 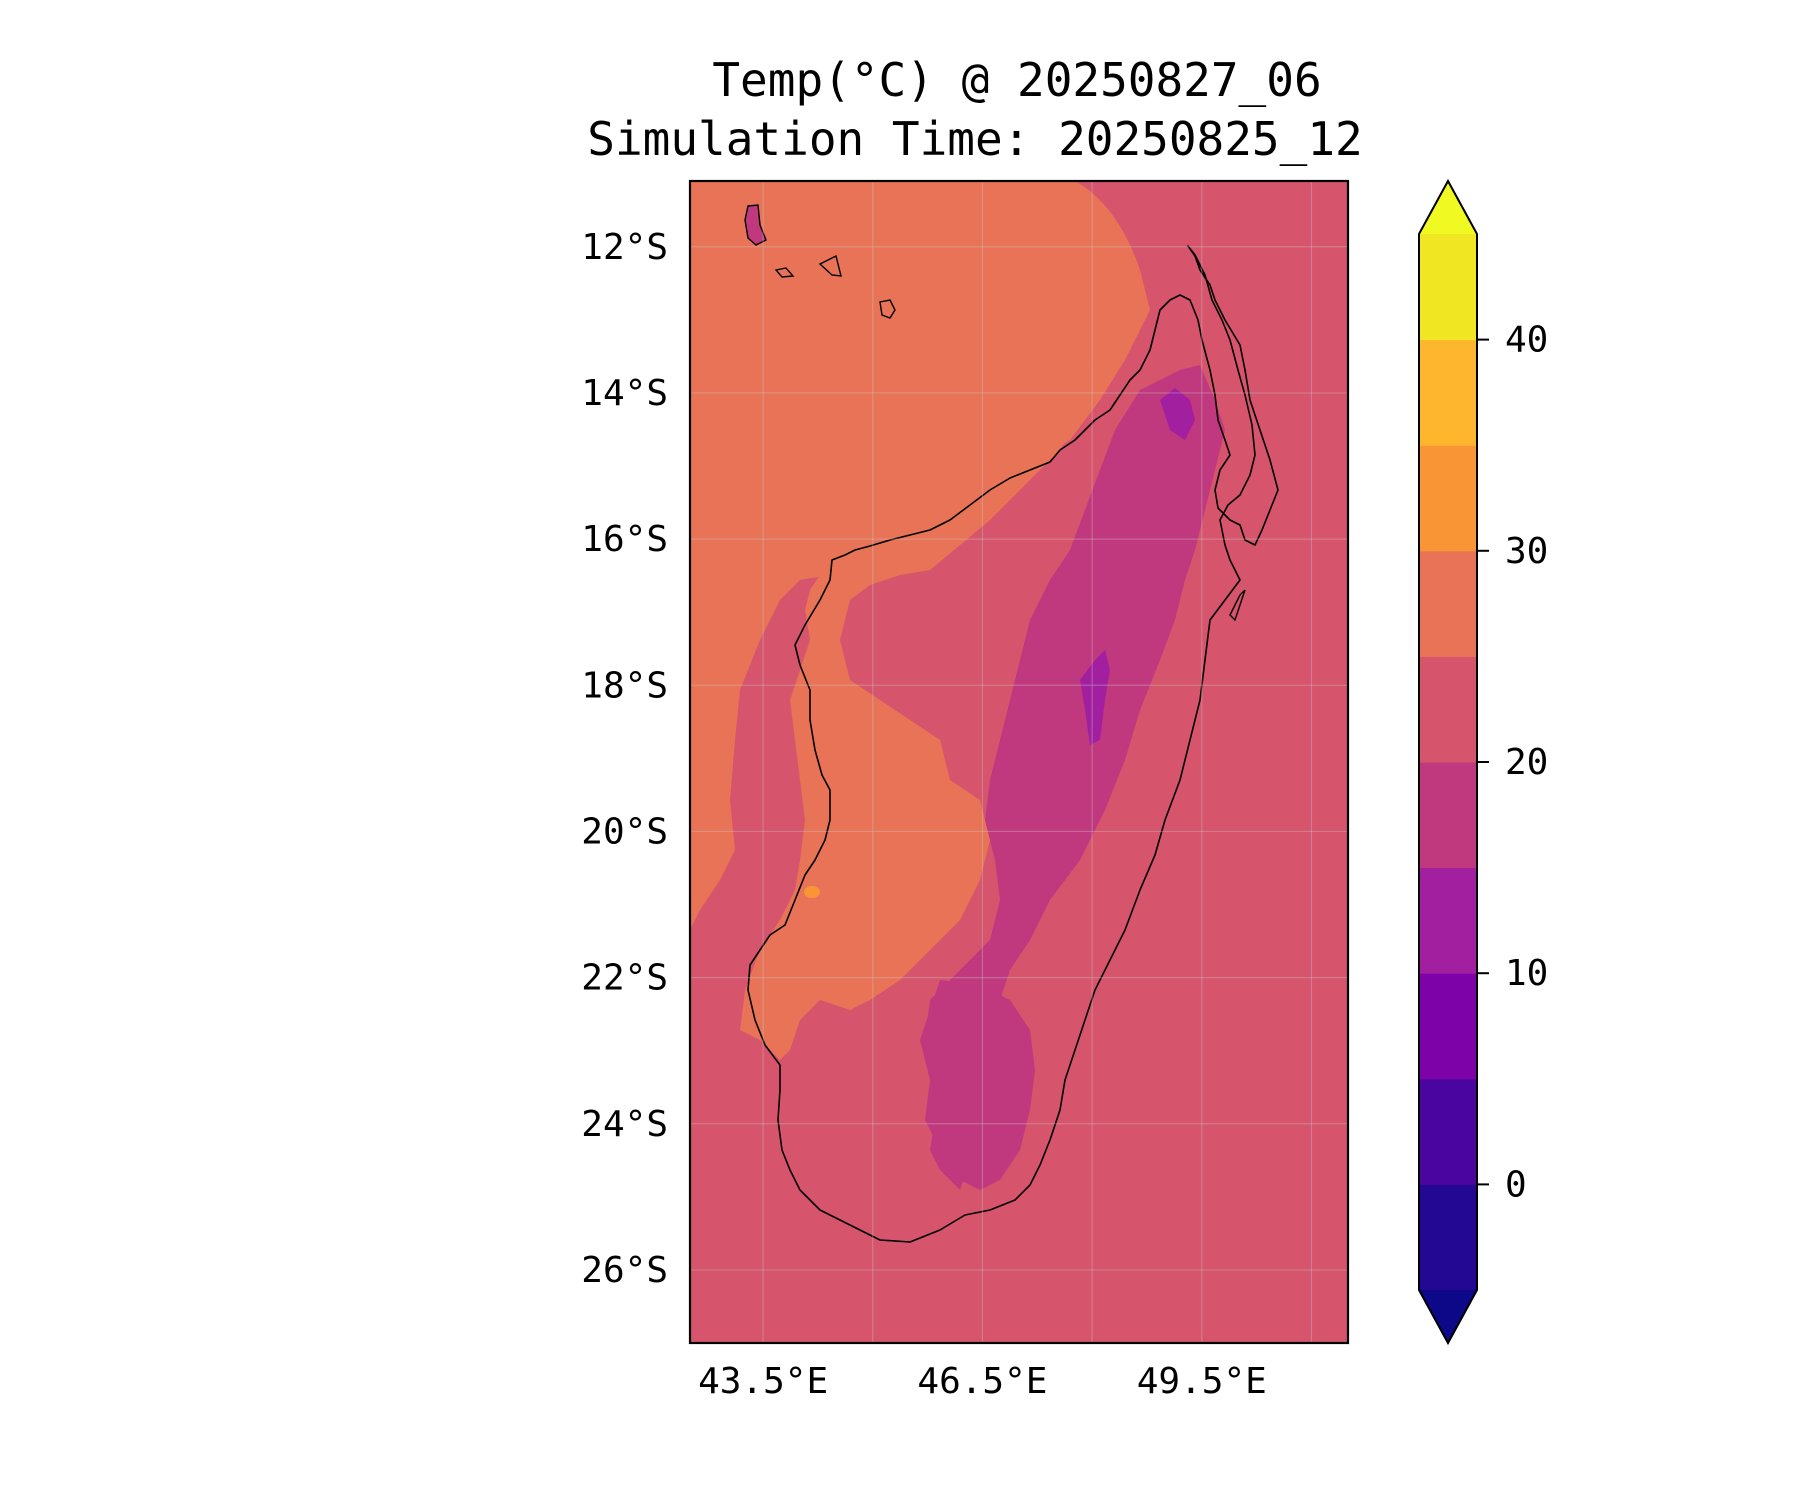 I want to click on ocean-west-warm-field, so click(x=920, y=555).